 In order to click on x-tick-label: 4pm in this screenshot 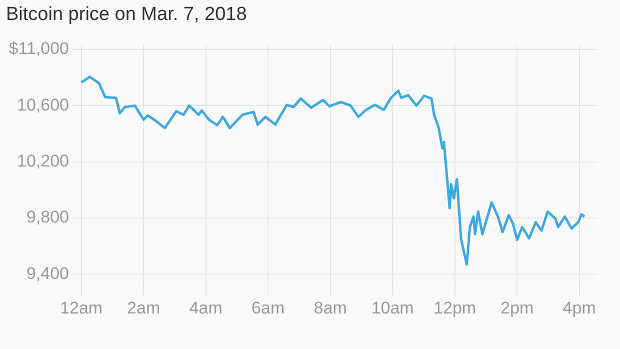, I will do `click(579, 308)`.